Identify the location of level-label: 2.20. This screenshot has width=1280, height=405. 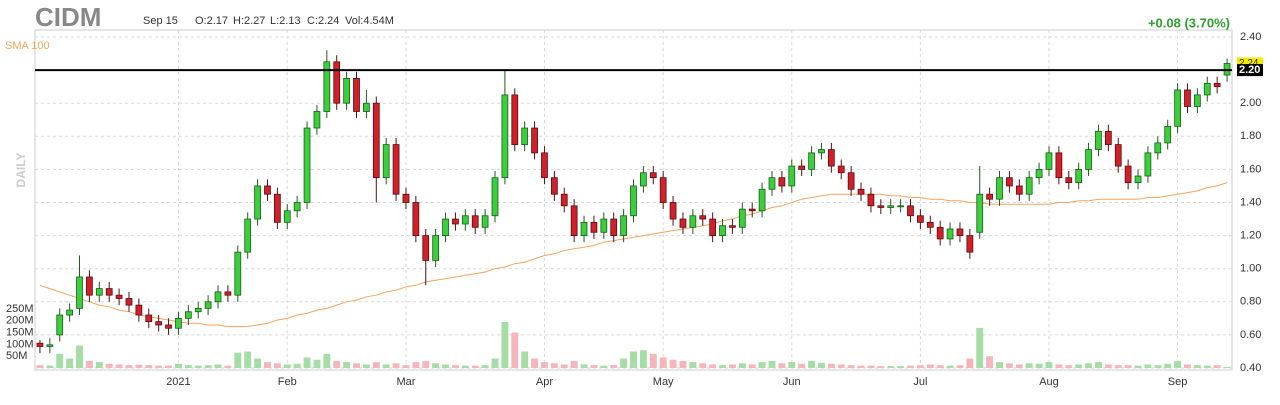
(1249, 70).